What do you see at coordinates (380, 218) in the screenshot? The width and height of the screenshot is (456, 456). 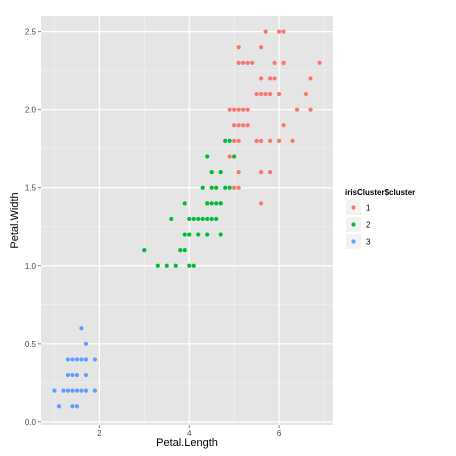 I see `legend: irisCluster$cluster 1 2 3` at bounding box center [380, 218].